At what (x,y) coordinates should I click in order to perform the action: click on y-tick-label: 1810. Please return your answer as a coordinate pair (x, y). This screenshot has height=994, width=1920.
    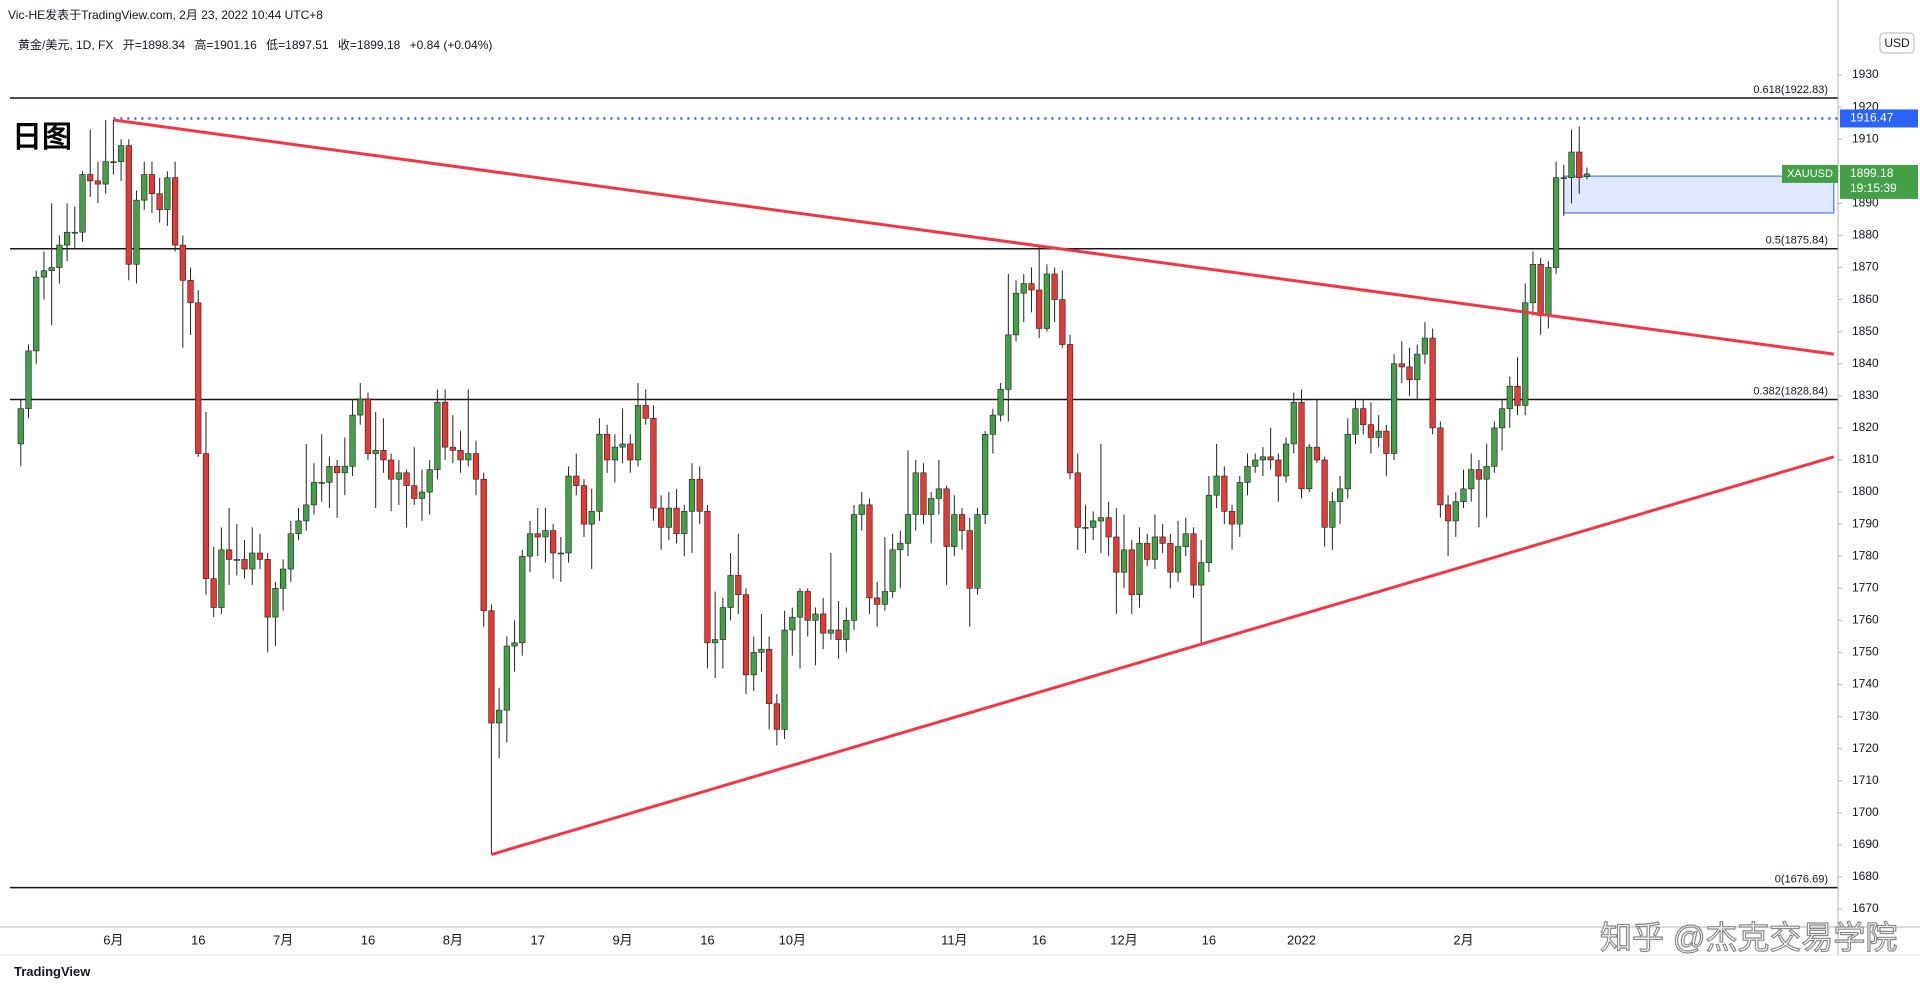
    Looking at the image, I should click on (1865, 459).